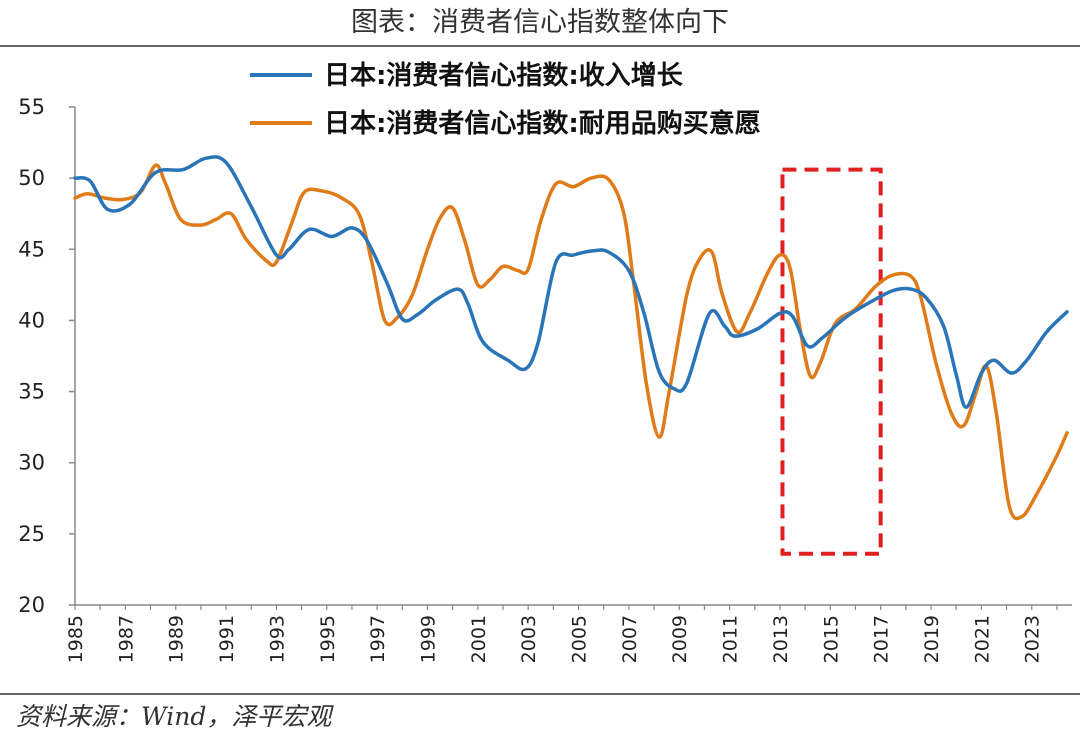 The width and height of the screenshot is (1080, 738). What do you see at coordinates (504, 75) in the screenshot?
I see `legend-label-1: 日本:消费者信心指数:收入增长` at bounding box center [504, 75].